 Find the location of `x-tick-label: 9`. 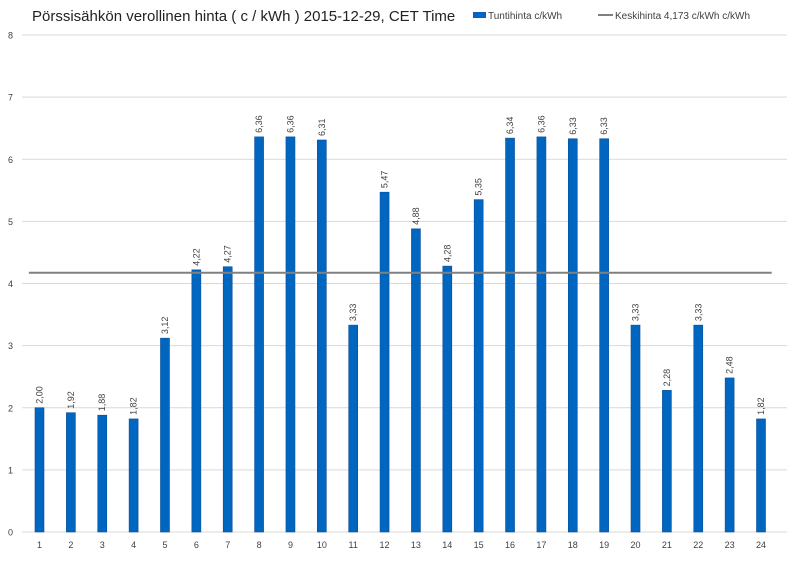

x-tick-label: 9 is located at coordinates (290, 545).